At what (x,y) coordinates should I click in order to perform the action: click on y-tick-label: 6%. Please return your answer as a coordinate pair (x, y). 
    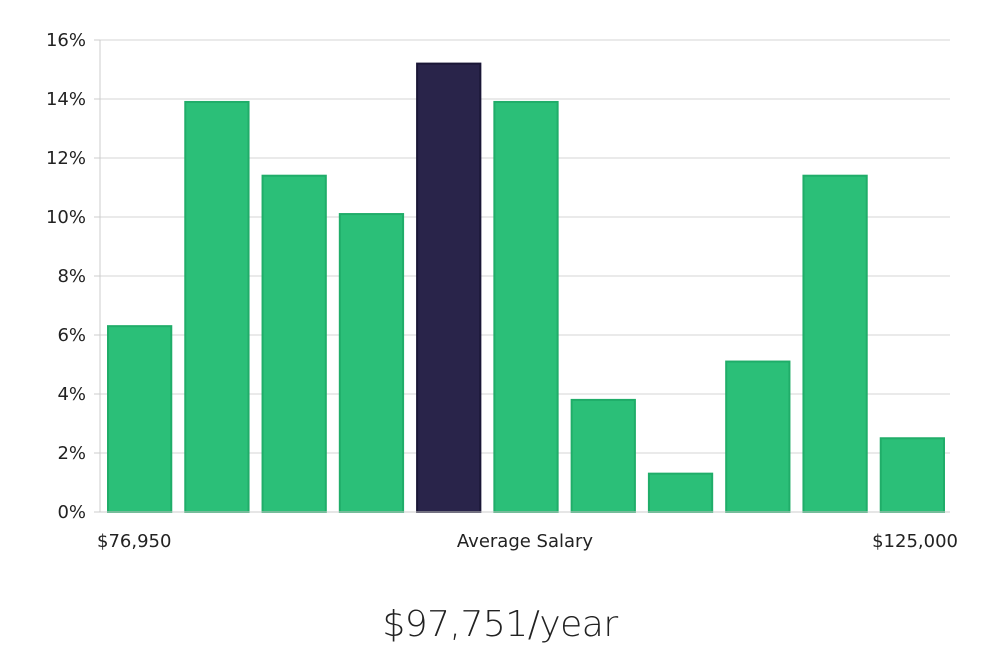
    Looking at the image, I should click on (71, 335).